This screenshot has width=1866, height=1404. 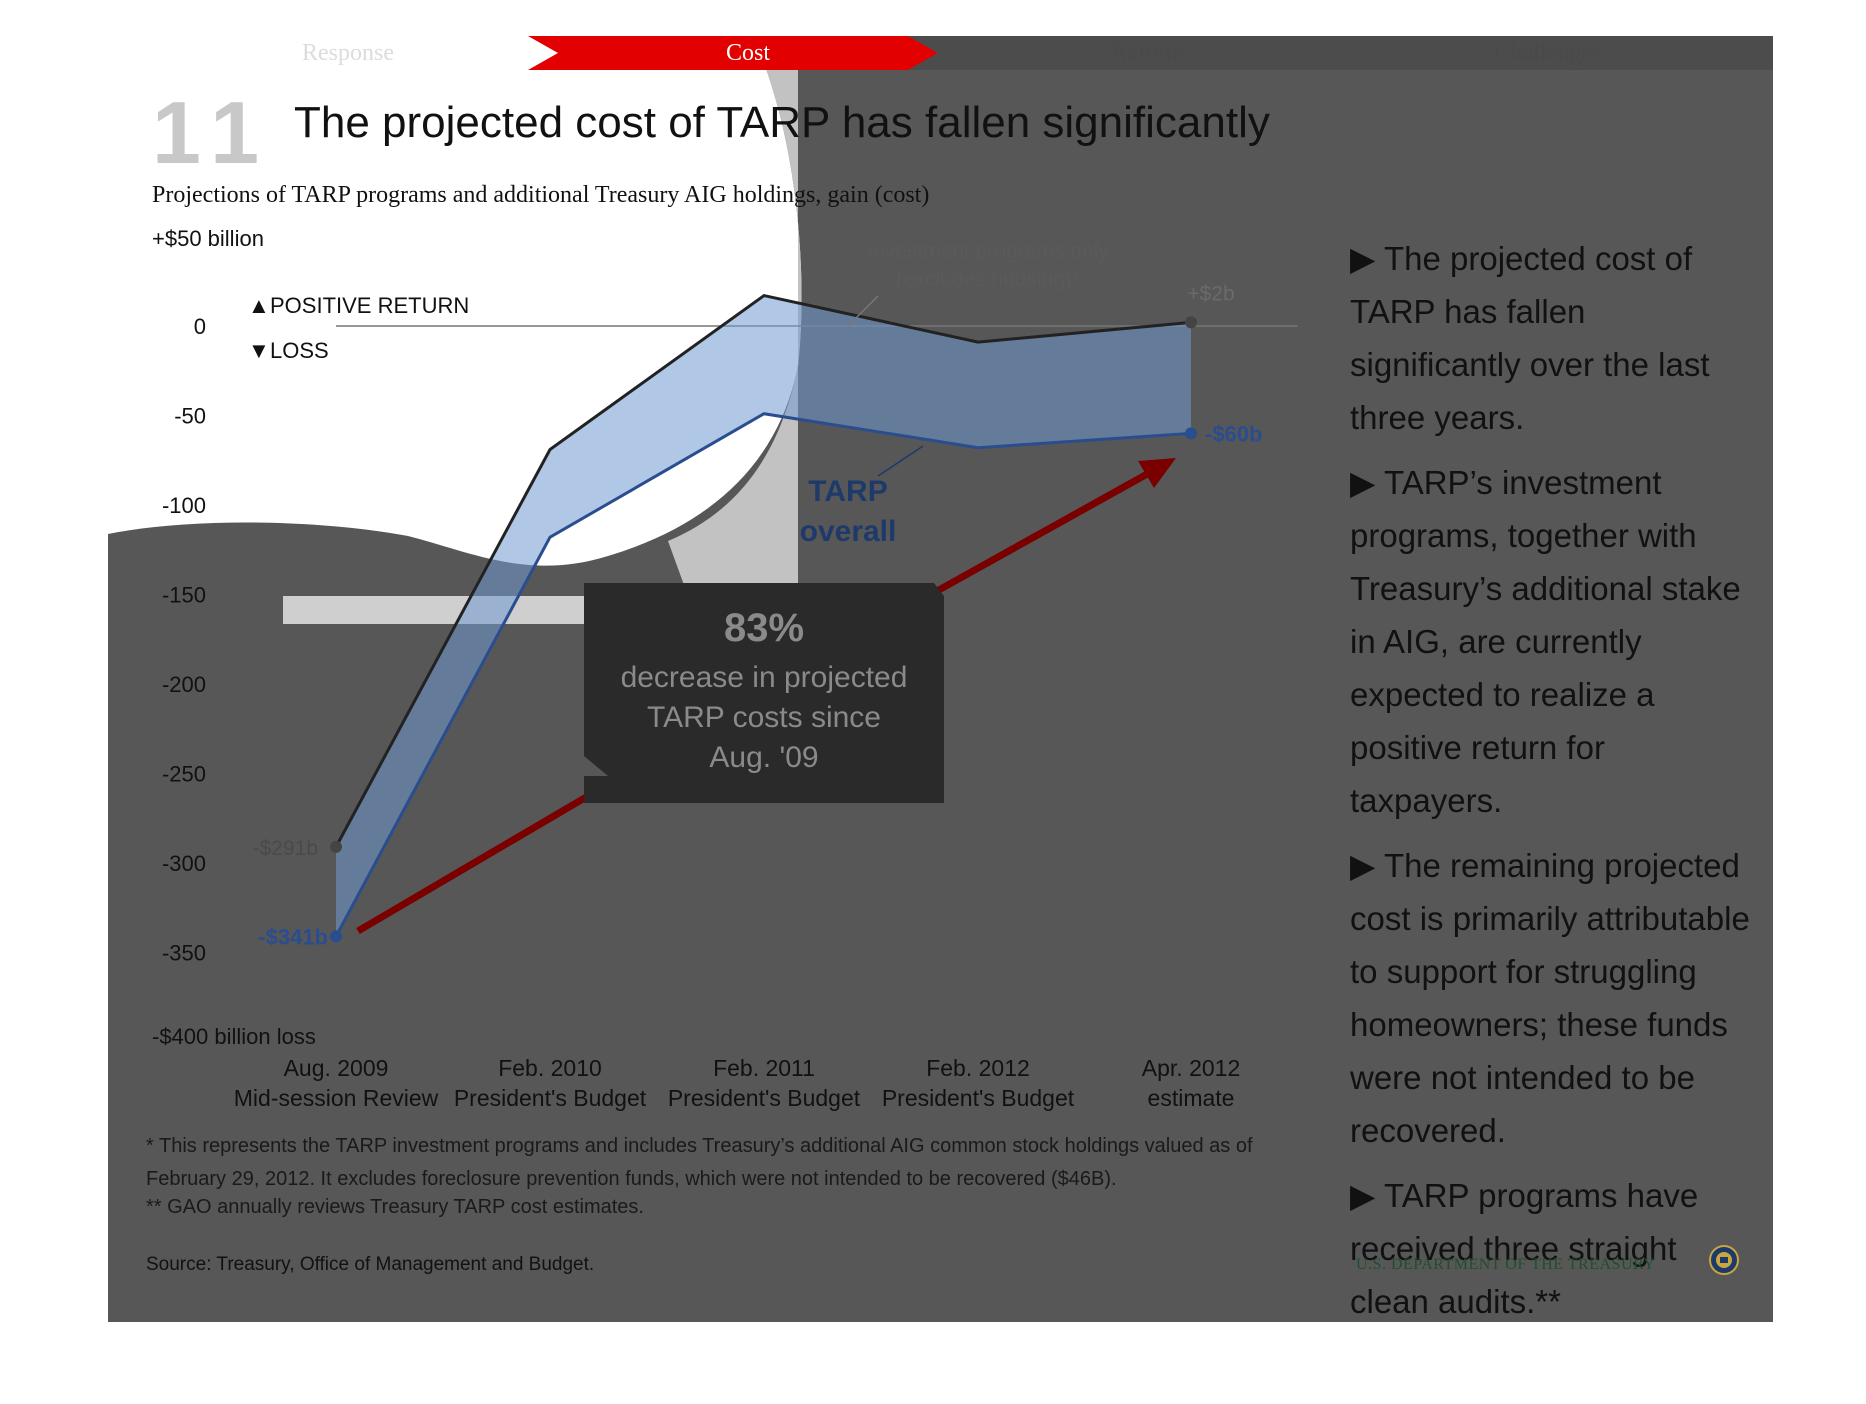 What do you see at coordinates (184, 684) in the screenshot?
I see `y-tick-label: -200` at bounding box center [184, 684].